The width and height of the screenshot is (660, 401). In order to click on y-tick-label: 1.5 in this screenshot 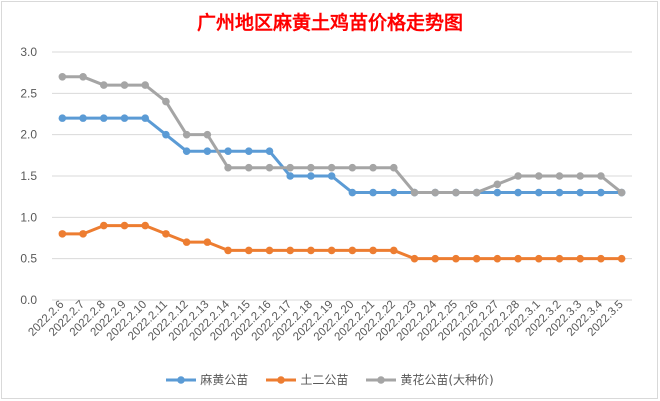, I will do `click(28, 176)`.